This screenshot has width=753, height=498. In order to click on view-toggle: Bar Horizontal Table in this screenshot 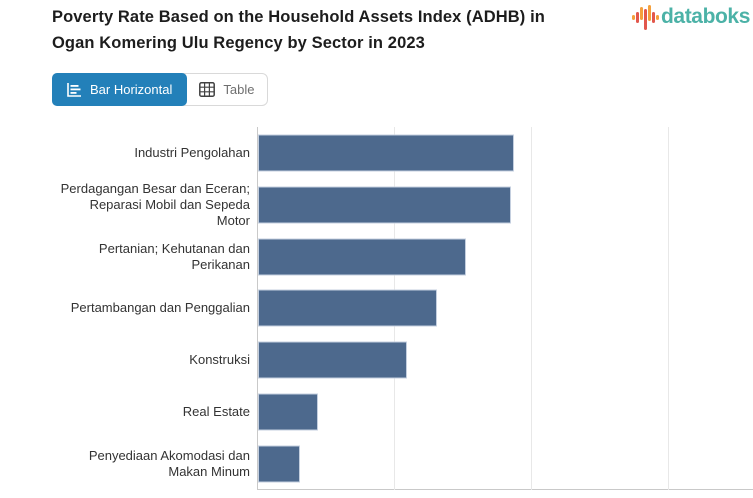, I will do `click(160, 89)`.